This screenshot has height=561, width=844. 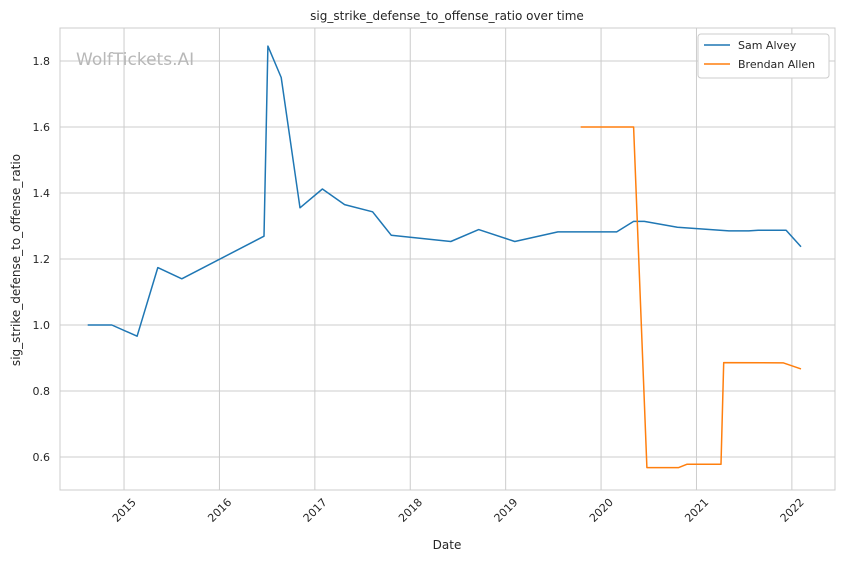 I want to click on x-axis-ticks: 2015 2016 2017 2018 2019 2020 2021 2022, so click(x=458, y=510).